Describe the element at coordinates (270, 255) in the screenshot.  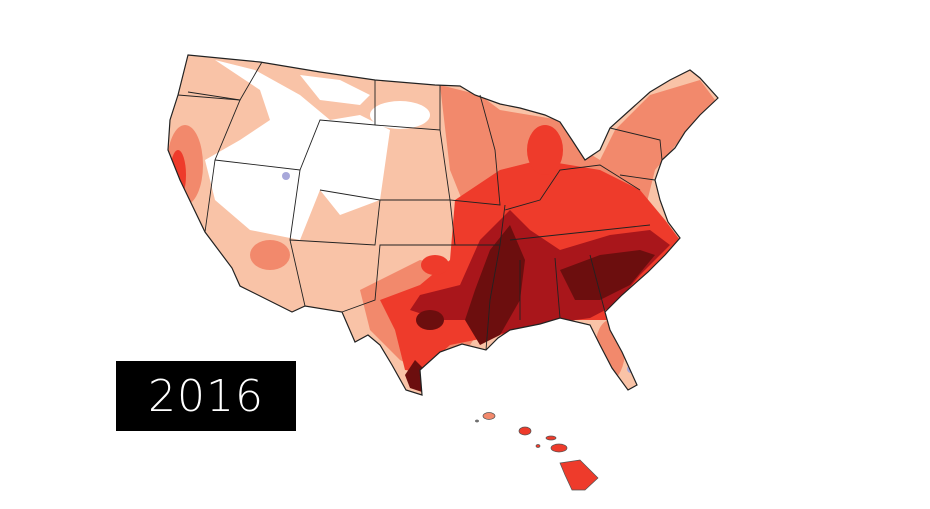
I see `region-moderate` at that location.